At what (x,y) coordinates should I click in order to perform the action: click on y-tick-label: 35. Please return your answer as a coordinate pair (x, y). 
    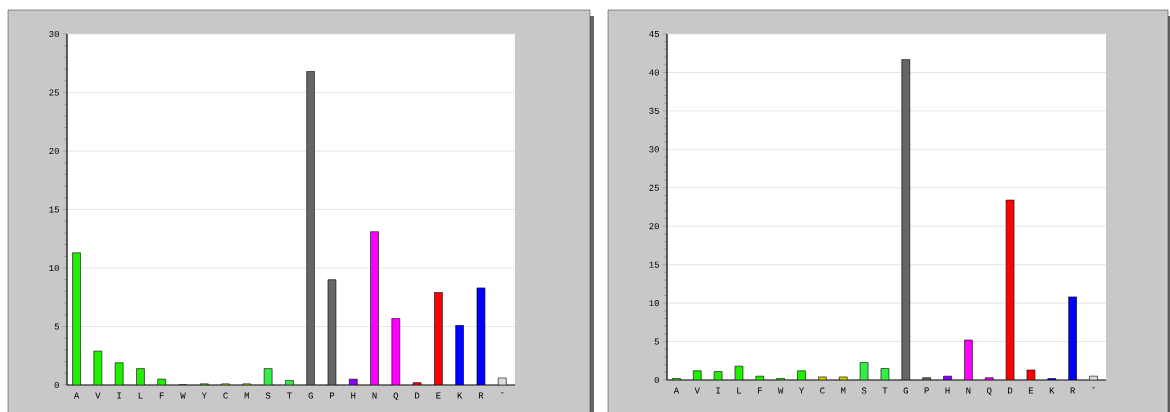
    Looking at the image, I should click on (654, 110).